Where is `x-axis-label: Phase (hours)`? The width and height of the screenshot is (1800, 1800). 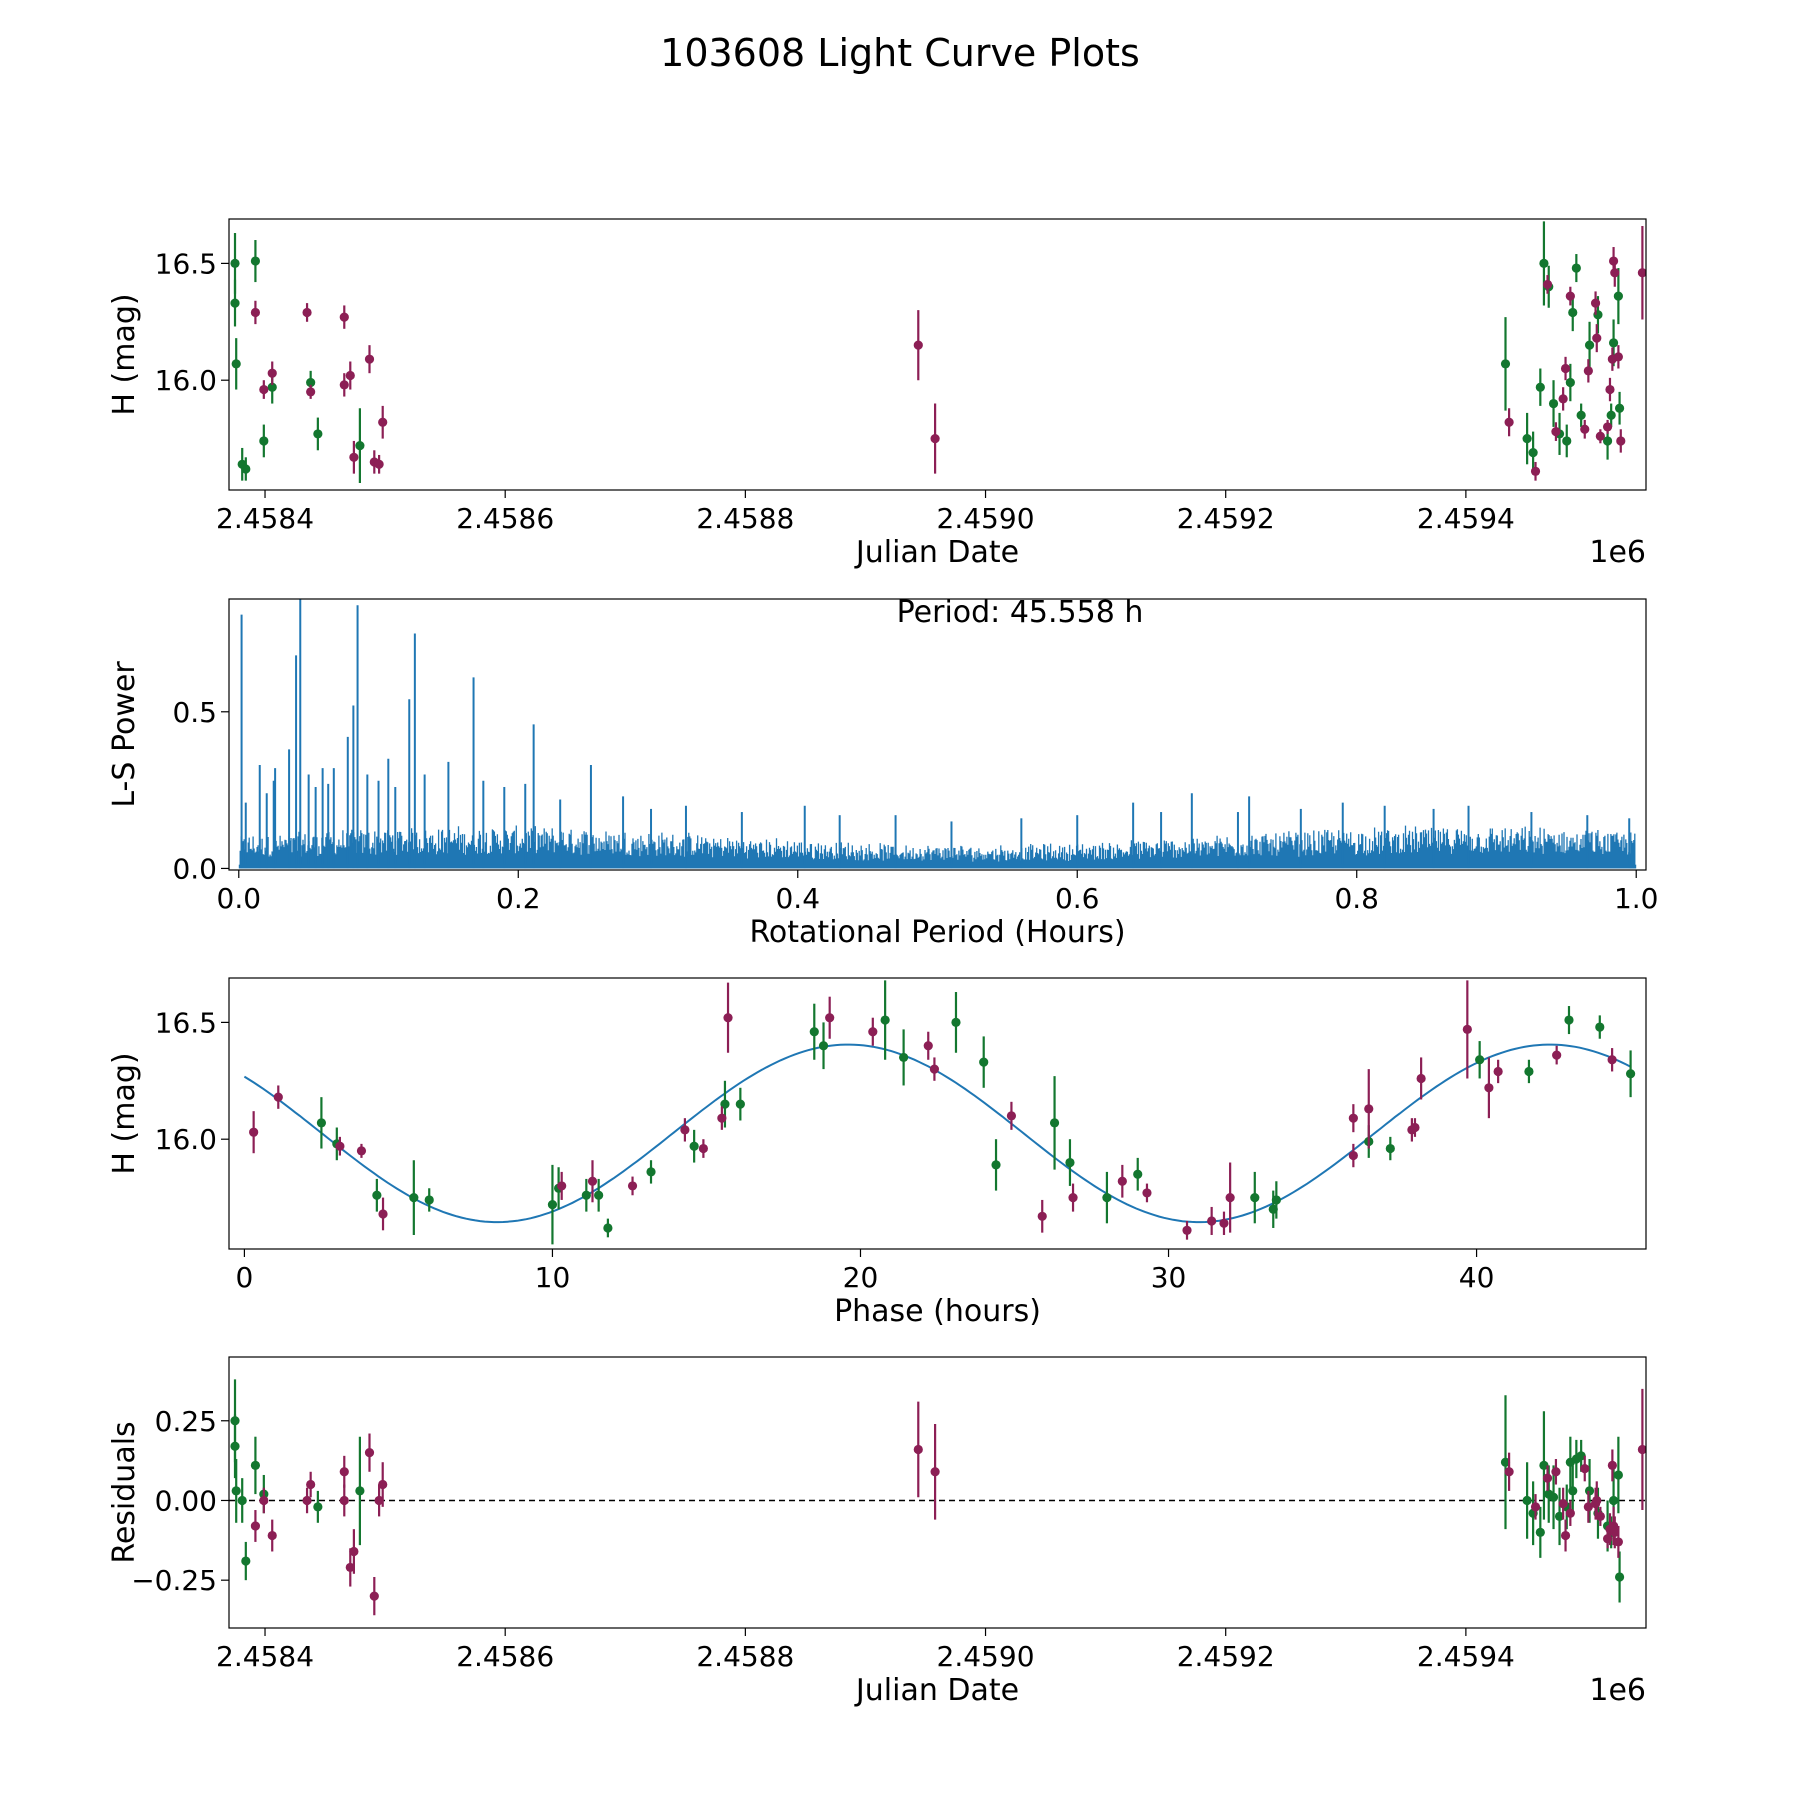 x-axis-label: Phase (hours) is located at coordinates (937, 1311).